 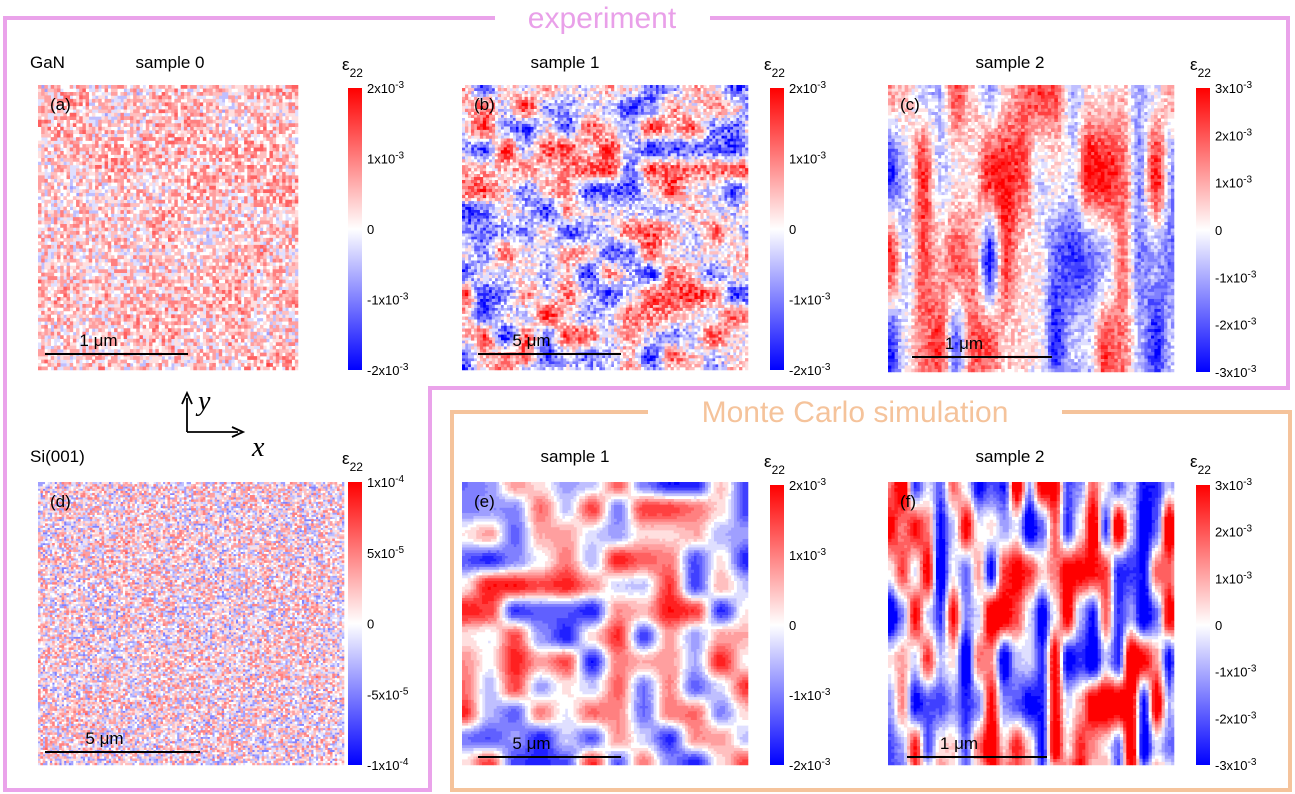 What do you see at coordinates (60, 501) in the screenshot?
I see `panel-label: (d)` at bounding box center [60, 501].